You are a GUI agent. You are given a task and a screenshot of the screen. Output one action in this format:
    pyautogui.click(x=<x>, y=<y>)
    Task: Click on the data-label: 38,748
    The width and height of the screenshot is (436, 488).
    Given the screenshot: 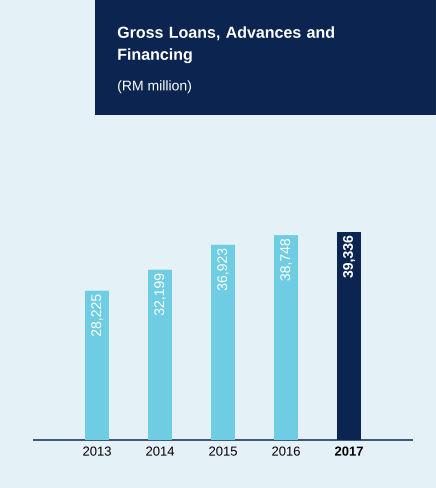 What is the action you would take?
    pyautogui.click(x=286, y=259)
    